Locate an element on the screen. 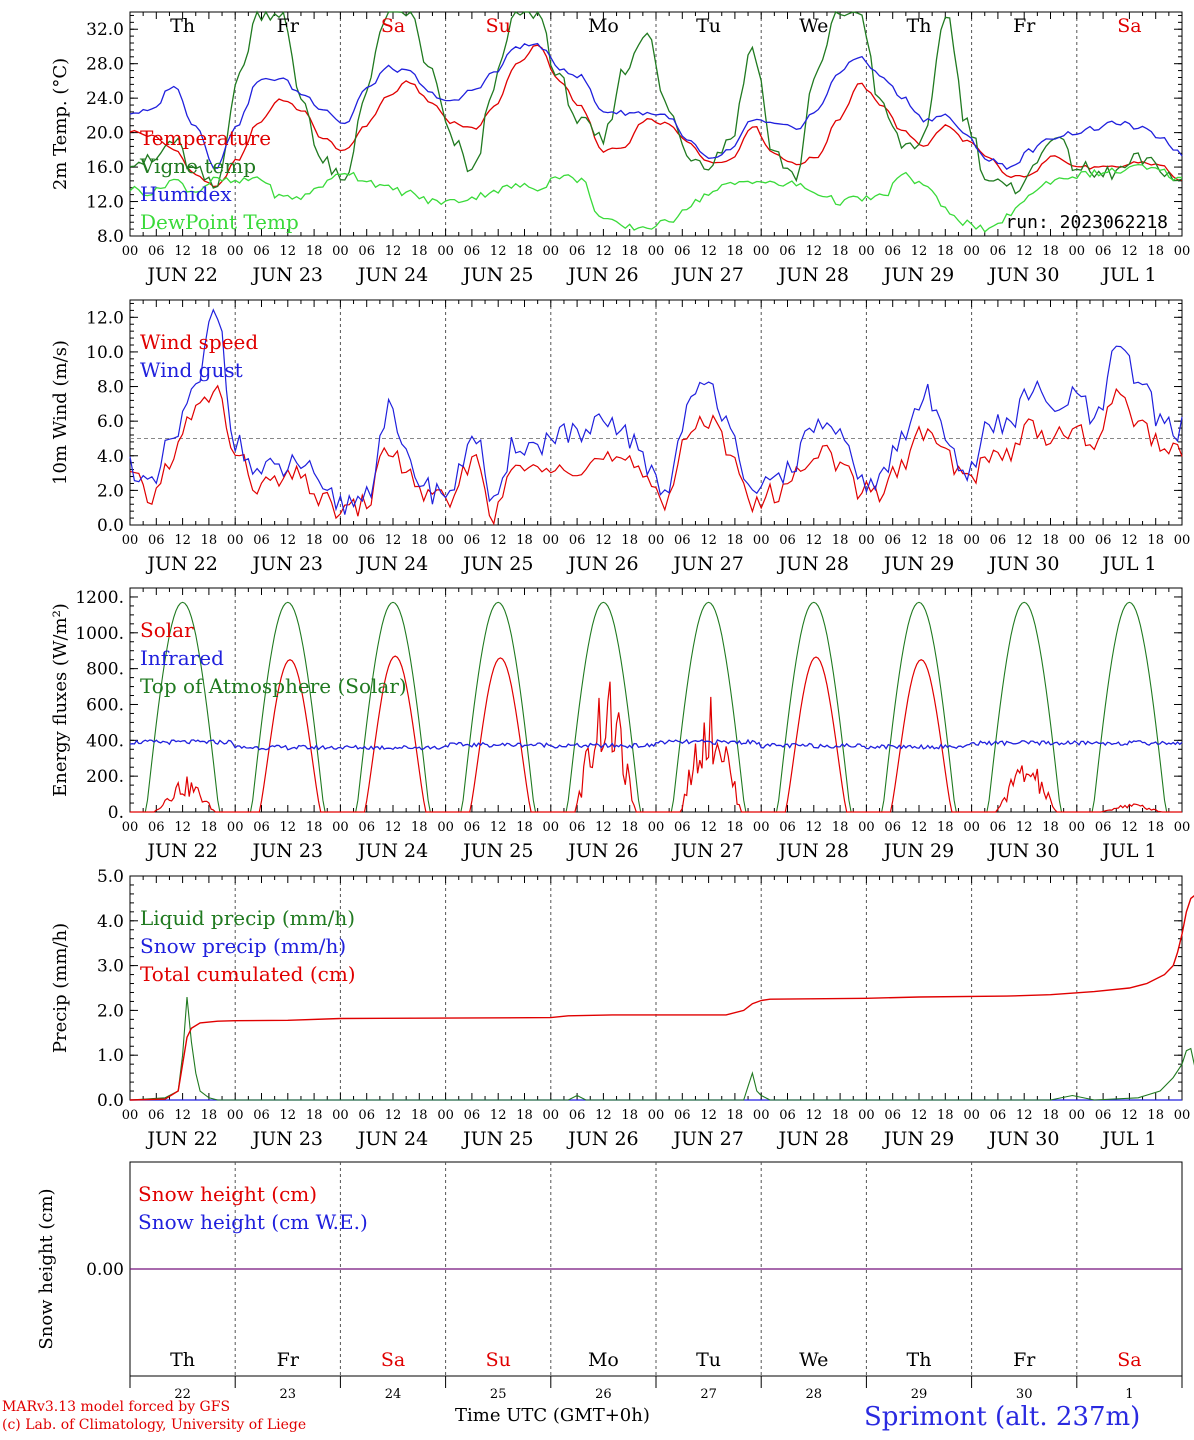 Image resolution: width=1194 pixels, height=1440 pixels. y-tick-label: 1200. is located at coordinates (99, 598).